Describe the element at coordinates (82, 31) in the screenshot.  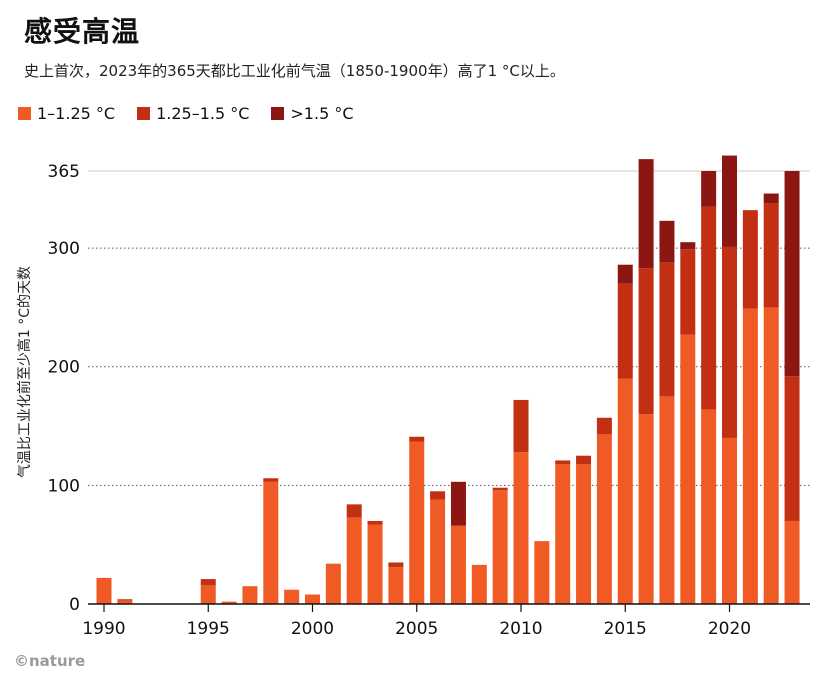
I see `chart-title: 感受高温` at that location.